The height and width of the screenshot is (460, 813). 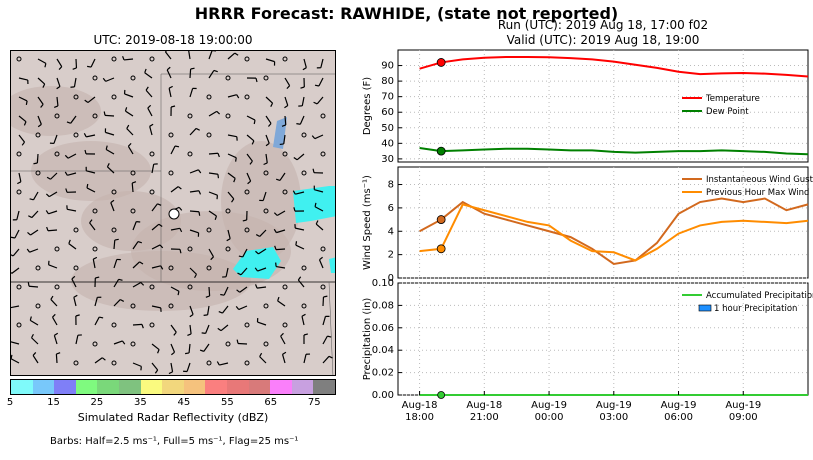 I want to click on legend-label: Accumulated Precipitation, so click(x=759, y=296).